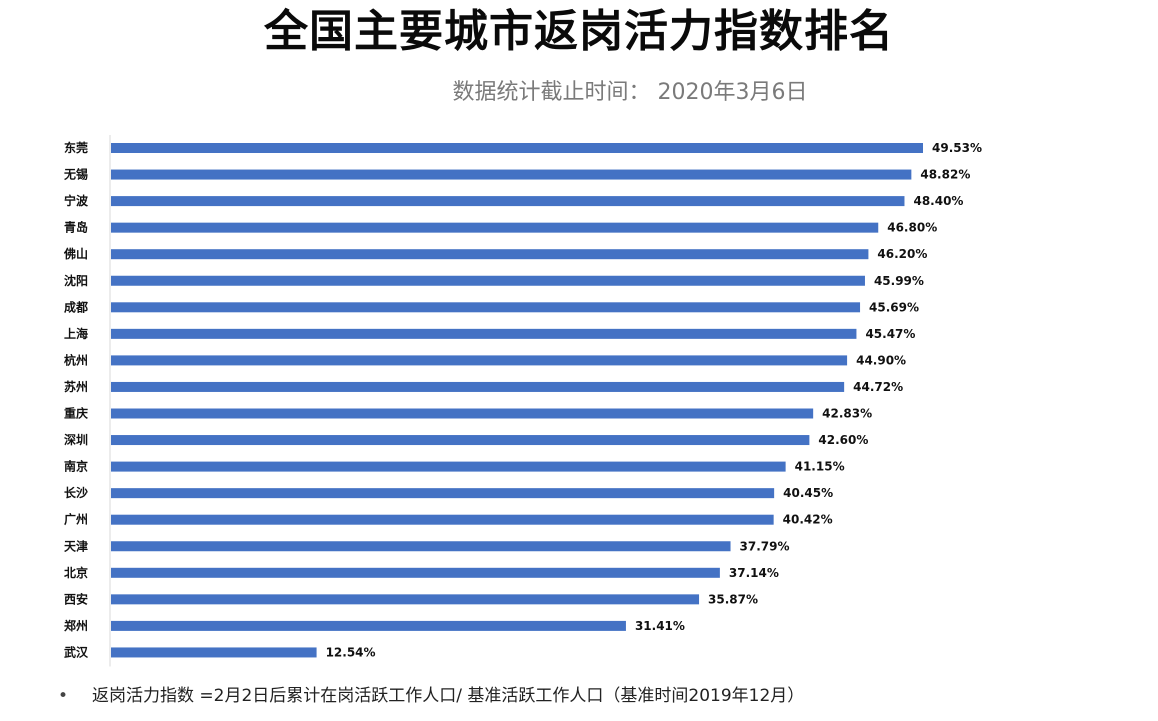 The width and height of the screenshot is (1158, 721). What do you see at coordinates (76, 572) in the screenshot?
I see `category-label: 北京` at bounding box center [76, 572].